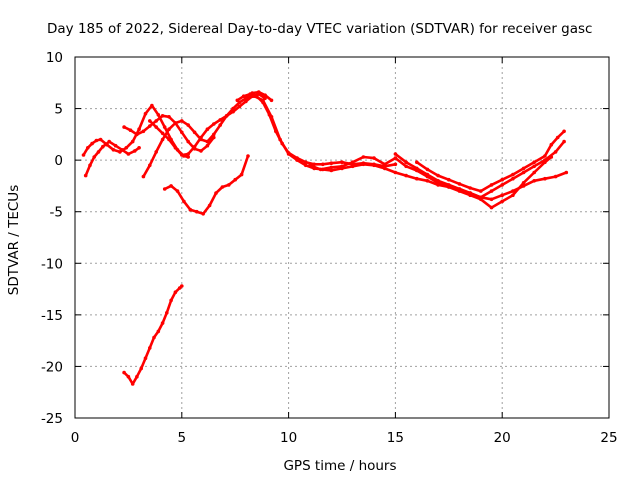 Image resolution: width=640 pixels, height=480 pixels. What do you see at coordinates (54, 58) in the screenshot?
I see `y-tick-label: 10` at bounding box center [54, 58].